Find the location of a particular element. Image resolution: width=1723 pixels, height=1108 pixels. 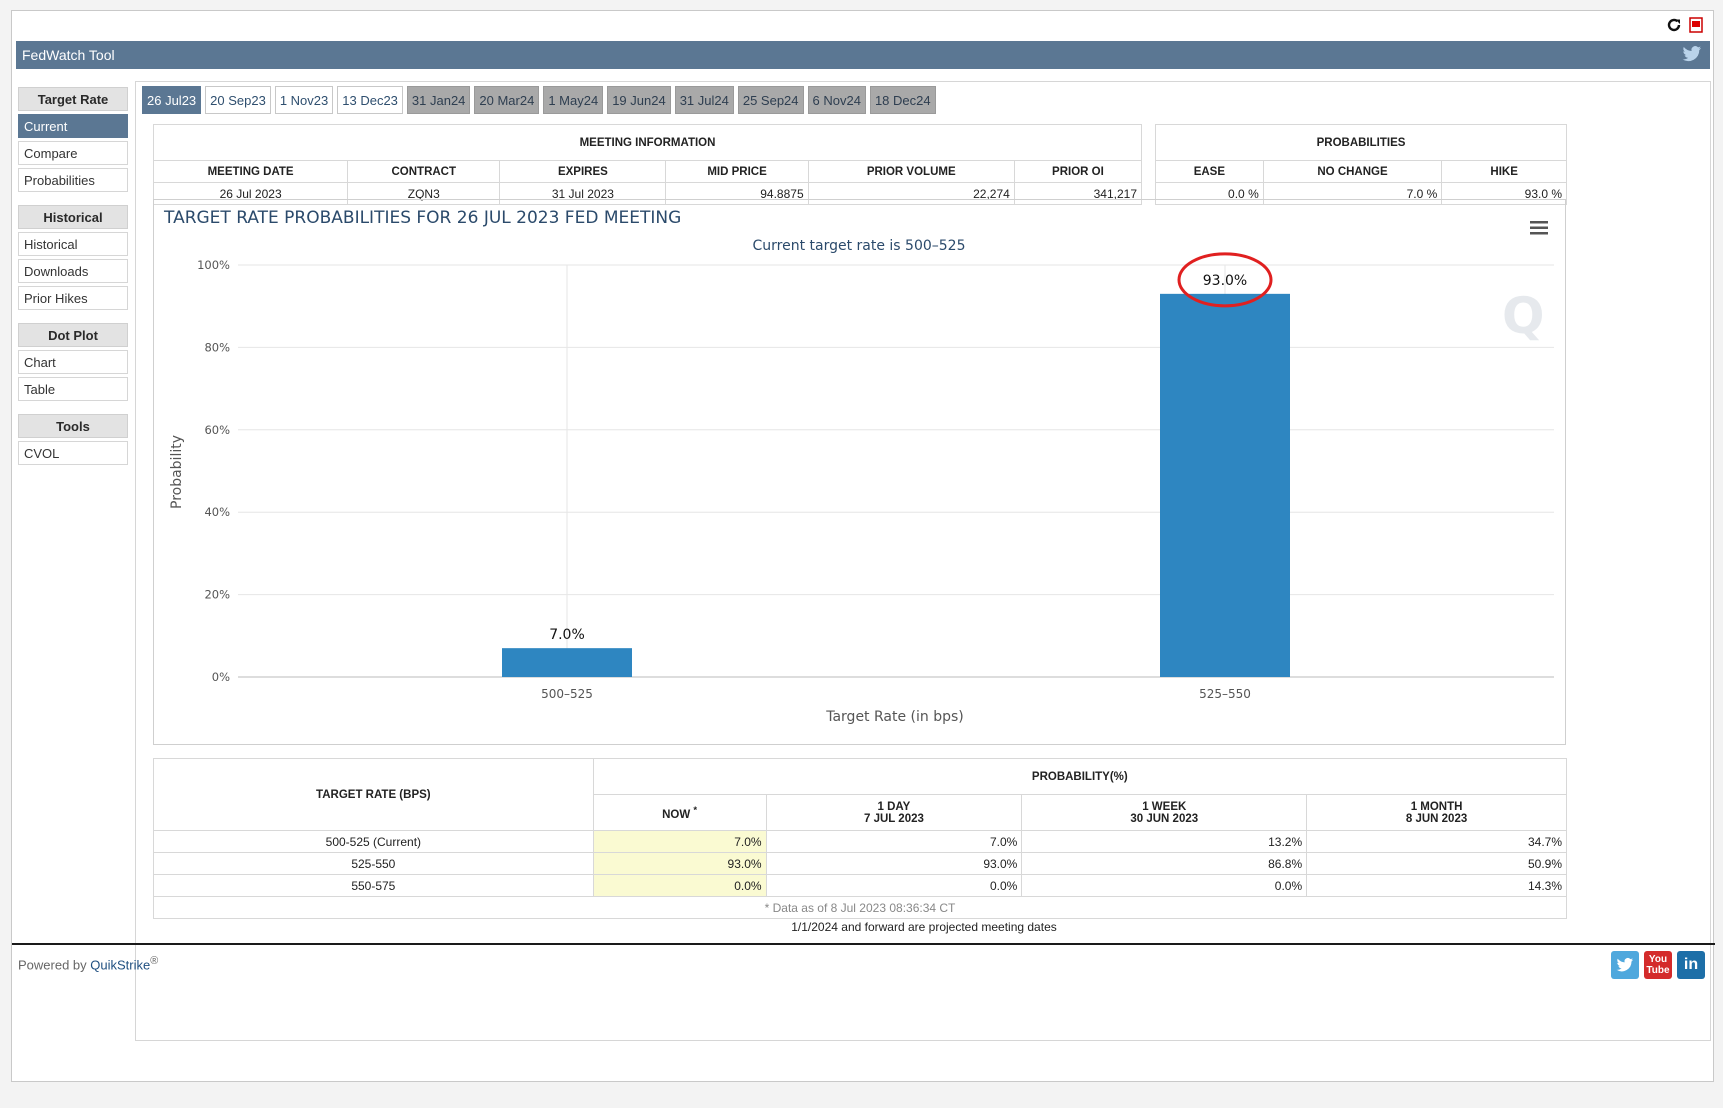

annotation-circle is located at coordinates (1225, 280).